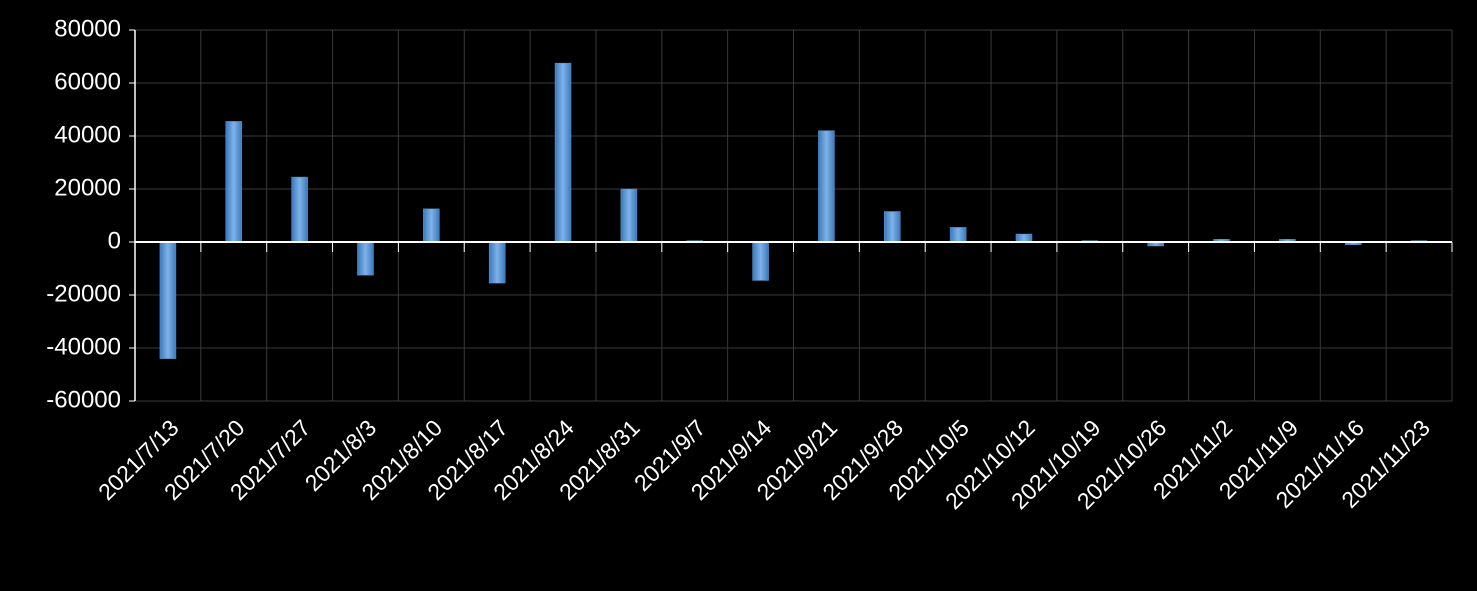  I want to click on y-tick-label: 0, so click(114, 240).